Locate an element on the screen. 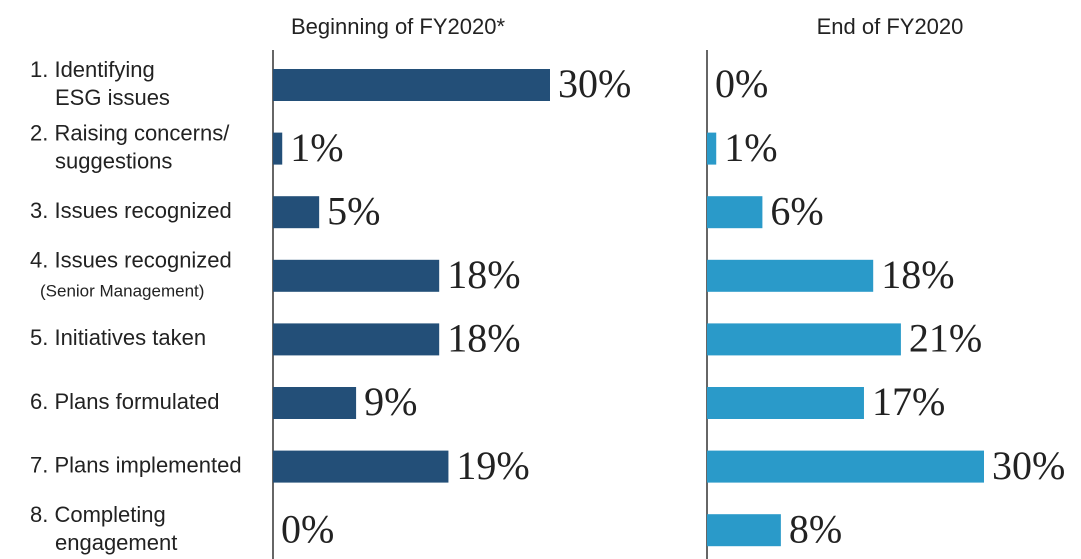 The image size is (1081, 559). value-label: 21% is located at coordinates (945, 338).